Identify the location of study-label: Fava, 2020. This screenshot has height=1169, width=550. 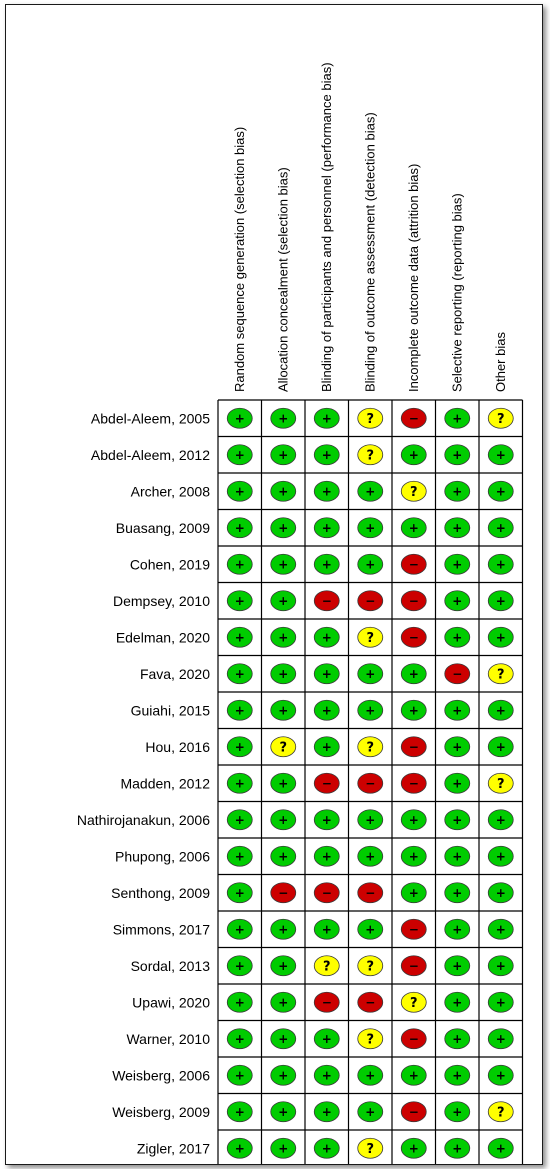
(175, 674).